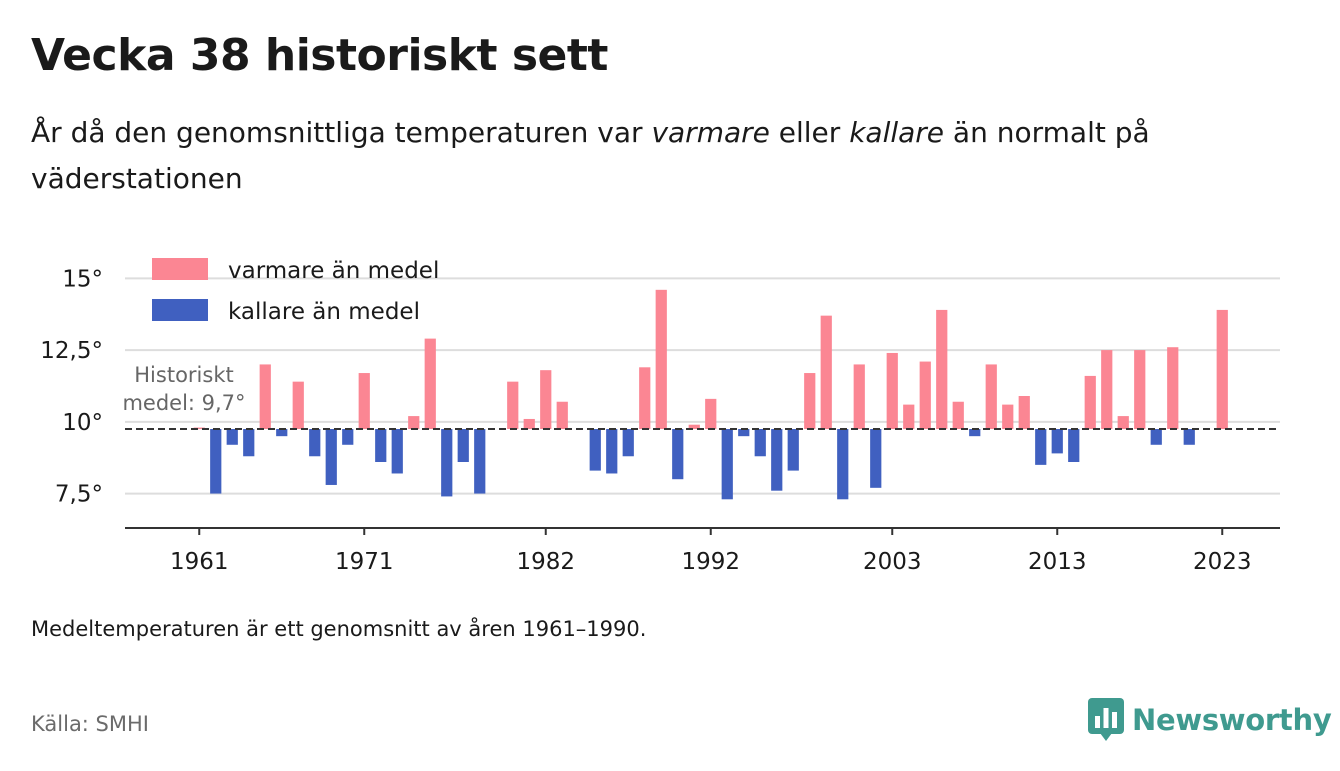  What do you see at coordinates (295, 291) in the screenshot?
I see `legend: varmare än medel kallare än medel` at bounding box center [295, 291].